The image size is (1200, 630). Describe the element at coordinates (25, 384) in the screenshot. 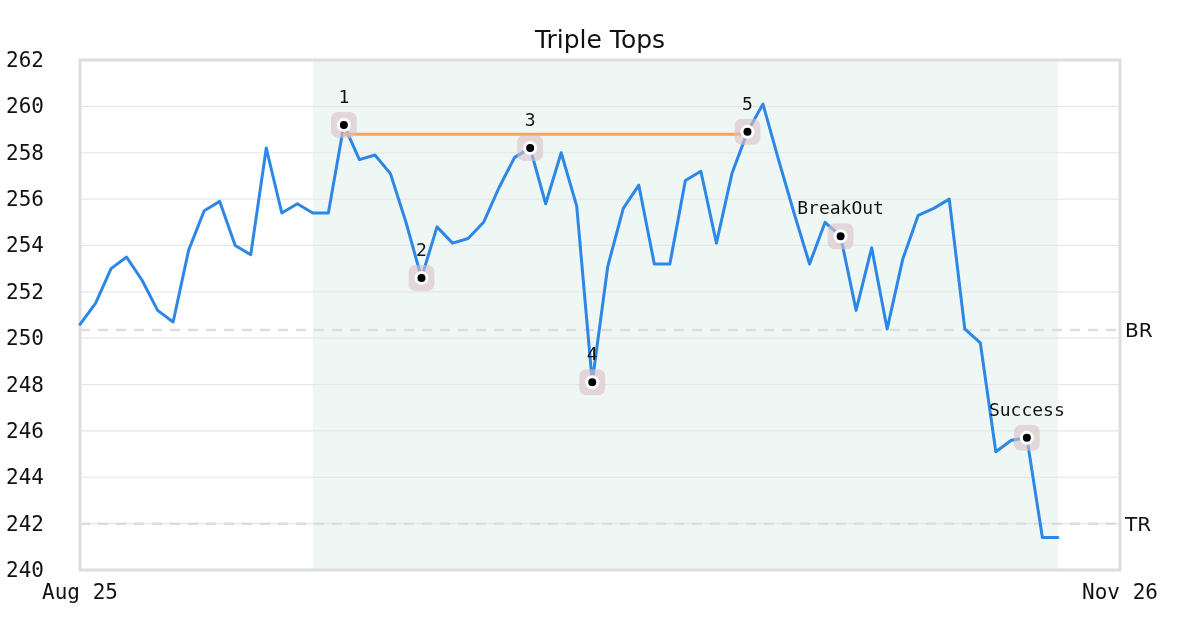

I see `y-tick-label: 248` at that location.